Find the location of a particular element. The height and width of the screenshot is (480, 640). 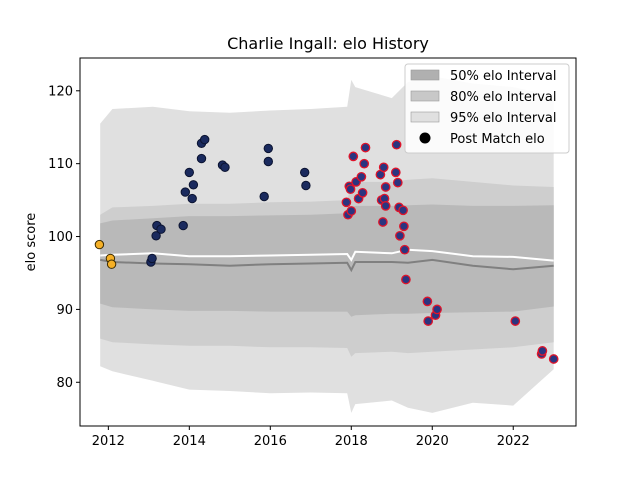

x-tick-label: 2014 is located at coordinates (189, 441).